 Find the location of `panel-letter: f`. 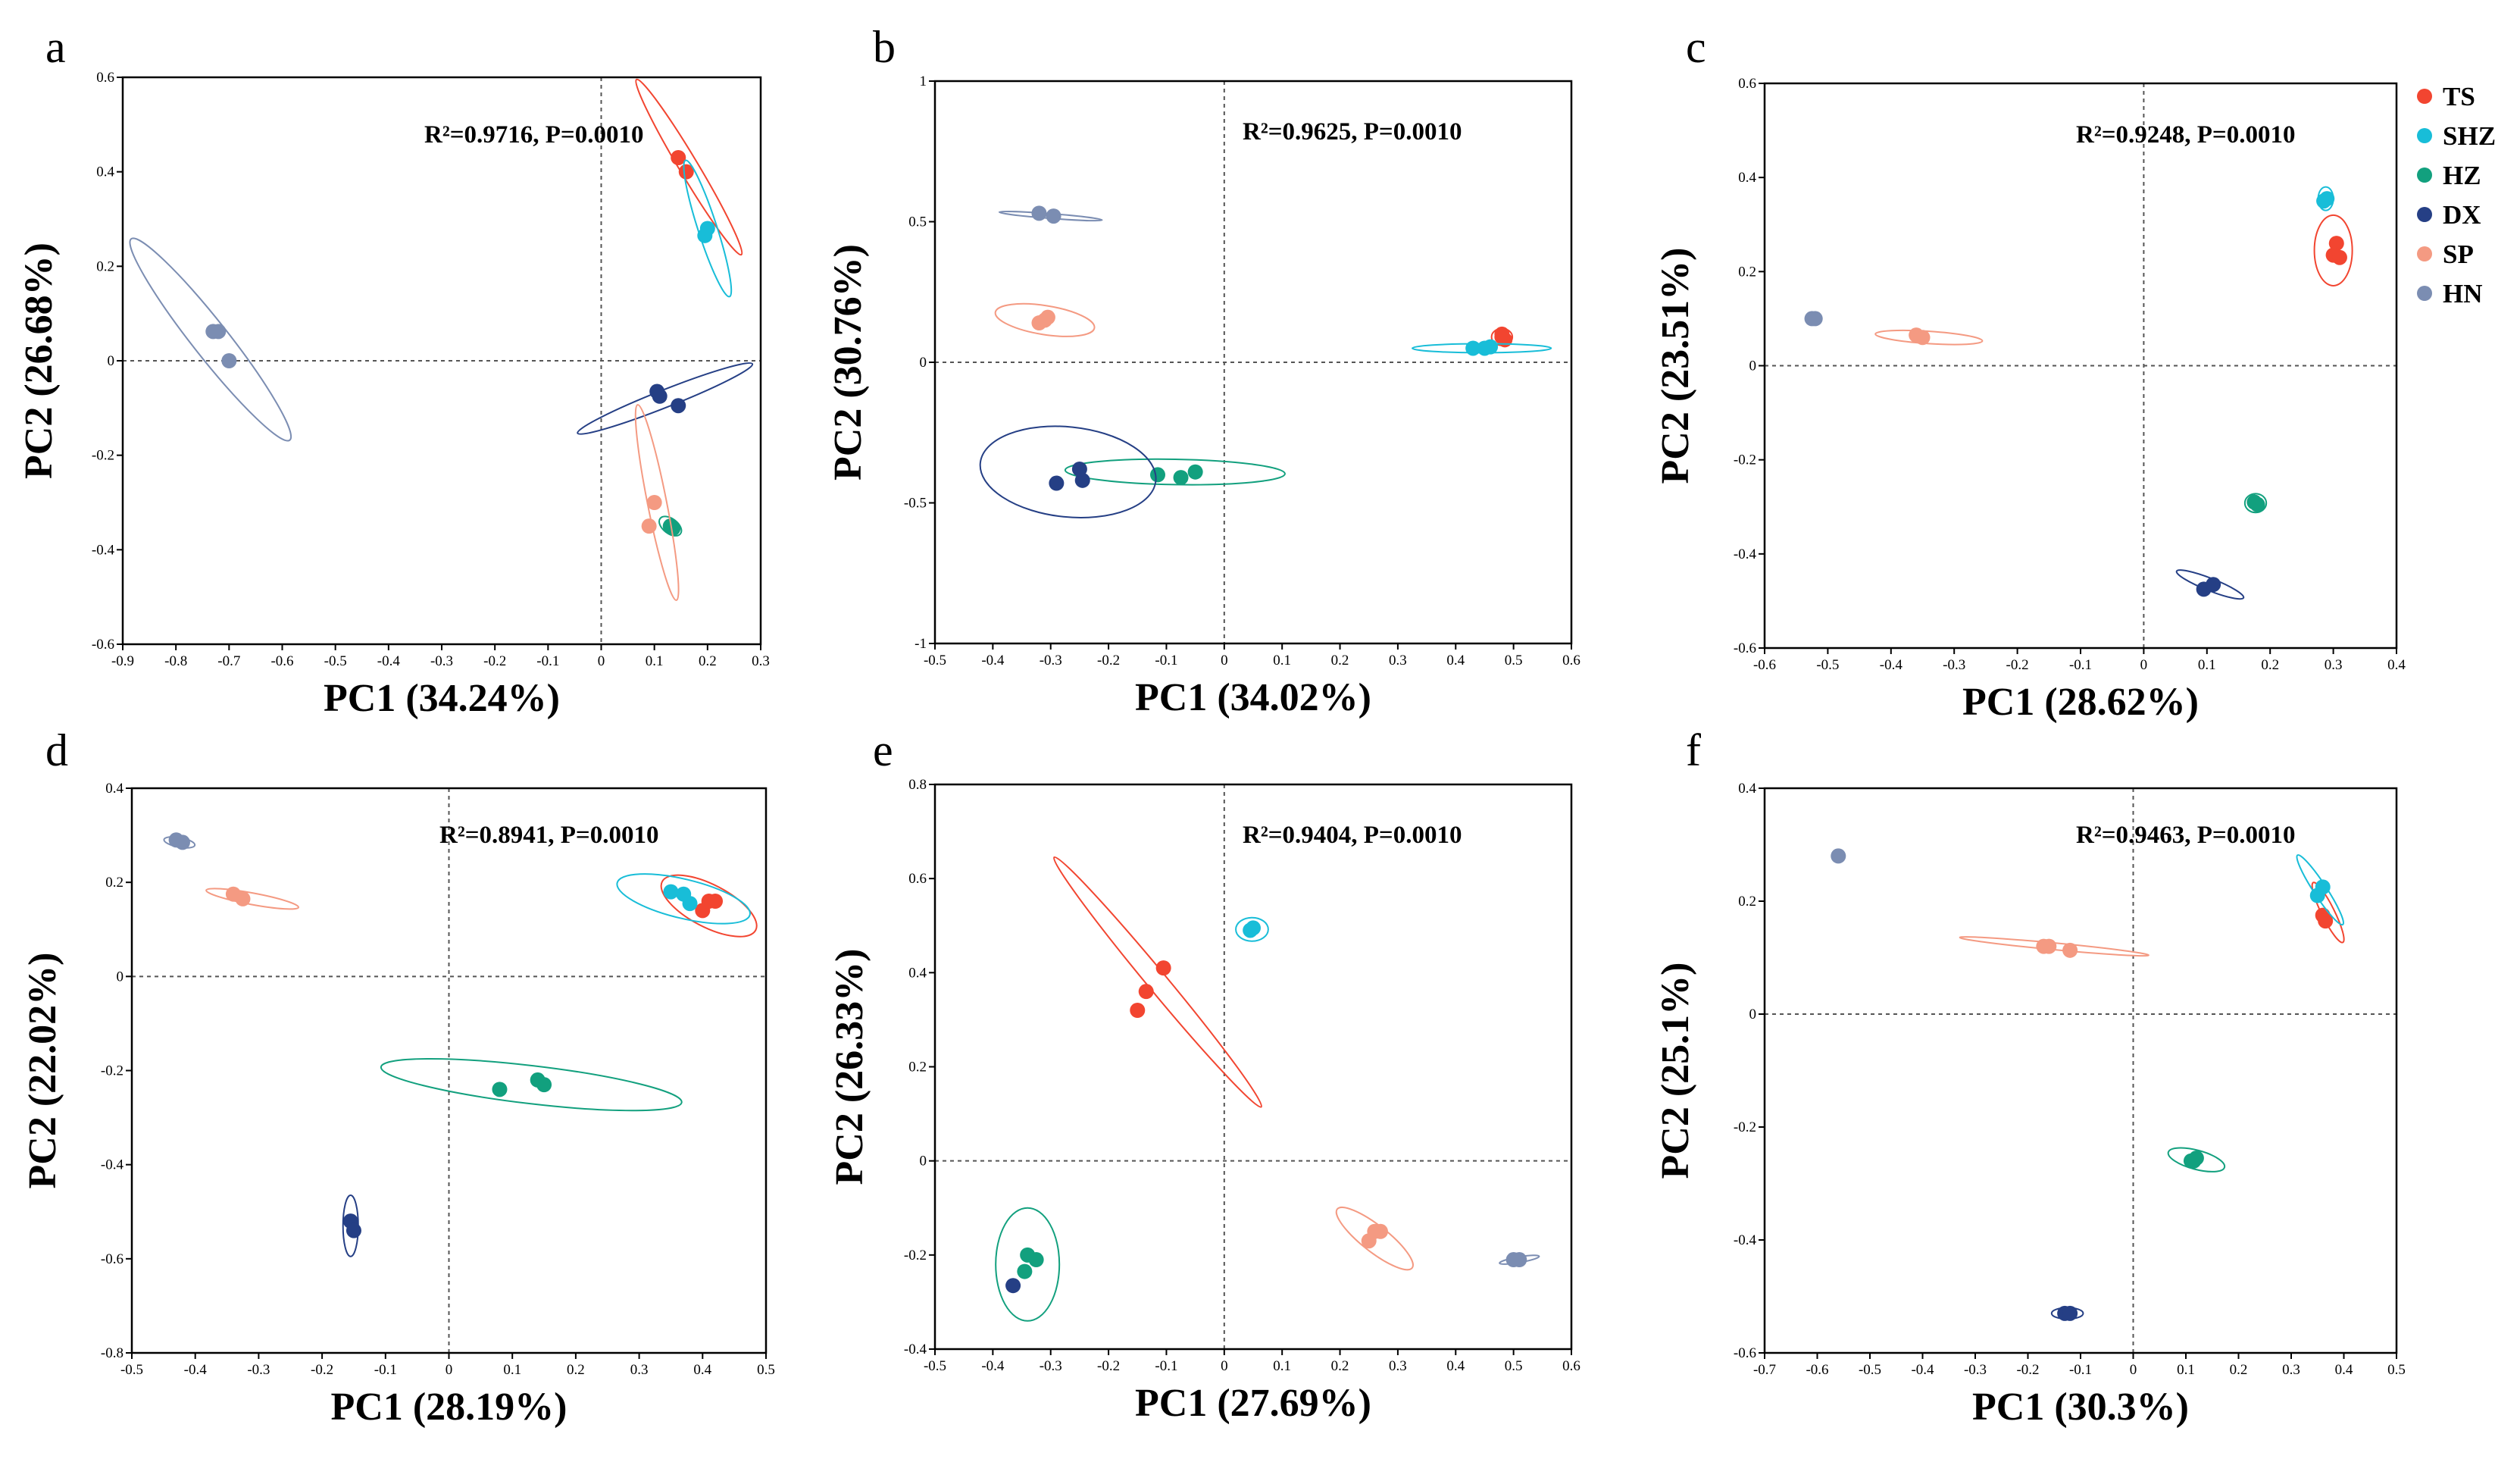

panel-letter: f is located at coordinates (1693, 750).